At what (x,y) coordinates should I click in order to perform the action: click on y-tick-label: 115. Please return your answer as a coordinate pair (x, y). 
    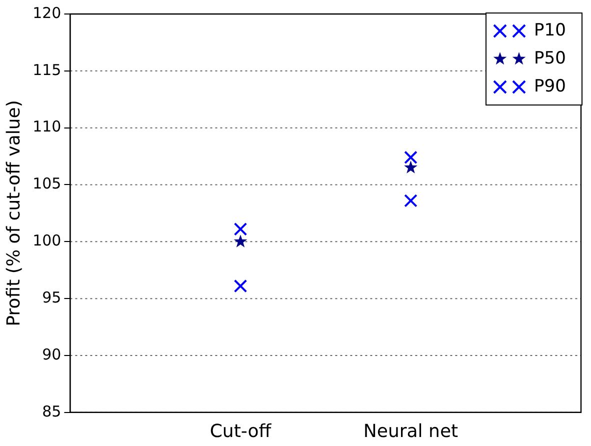
    Looking at the image, I should click on (47, 69).